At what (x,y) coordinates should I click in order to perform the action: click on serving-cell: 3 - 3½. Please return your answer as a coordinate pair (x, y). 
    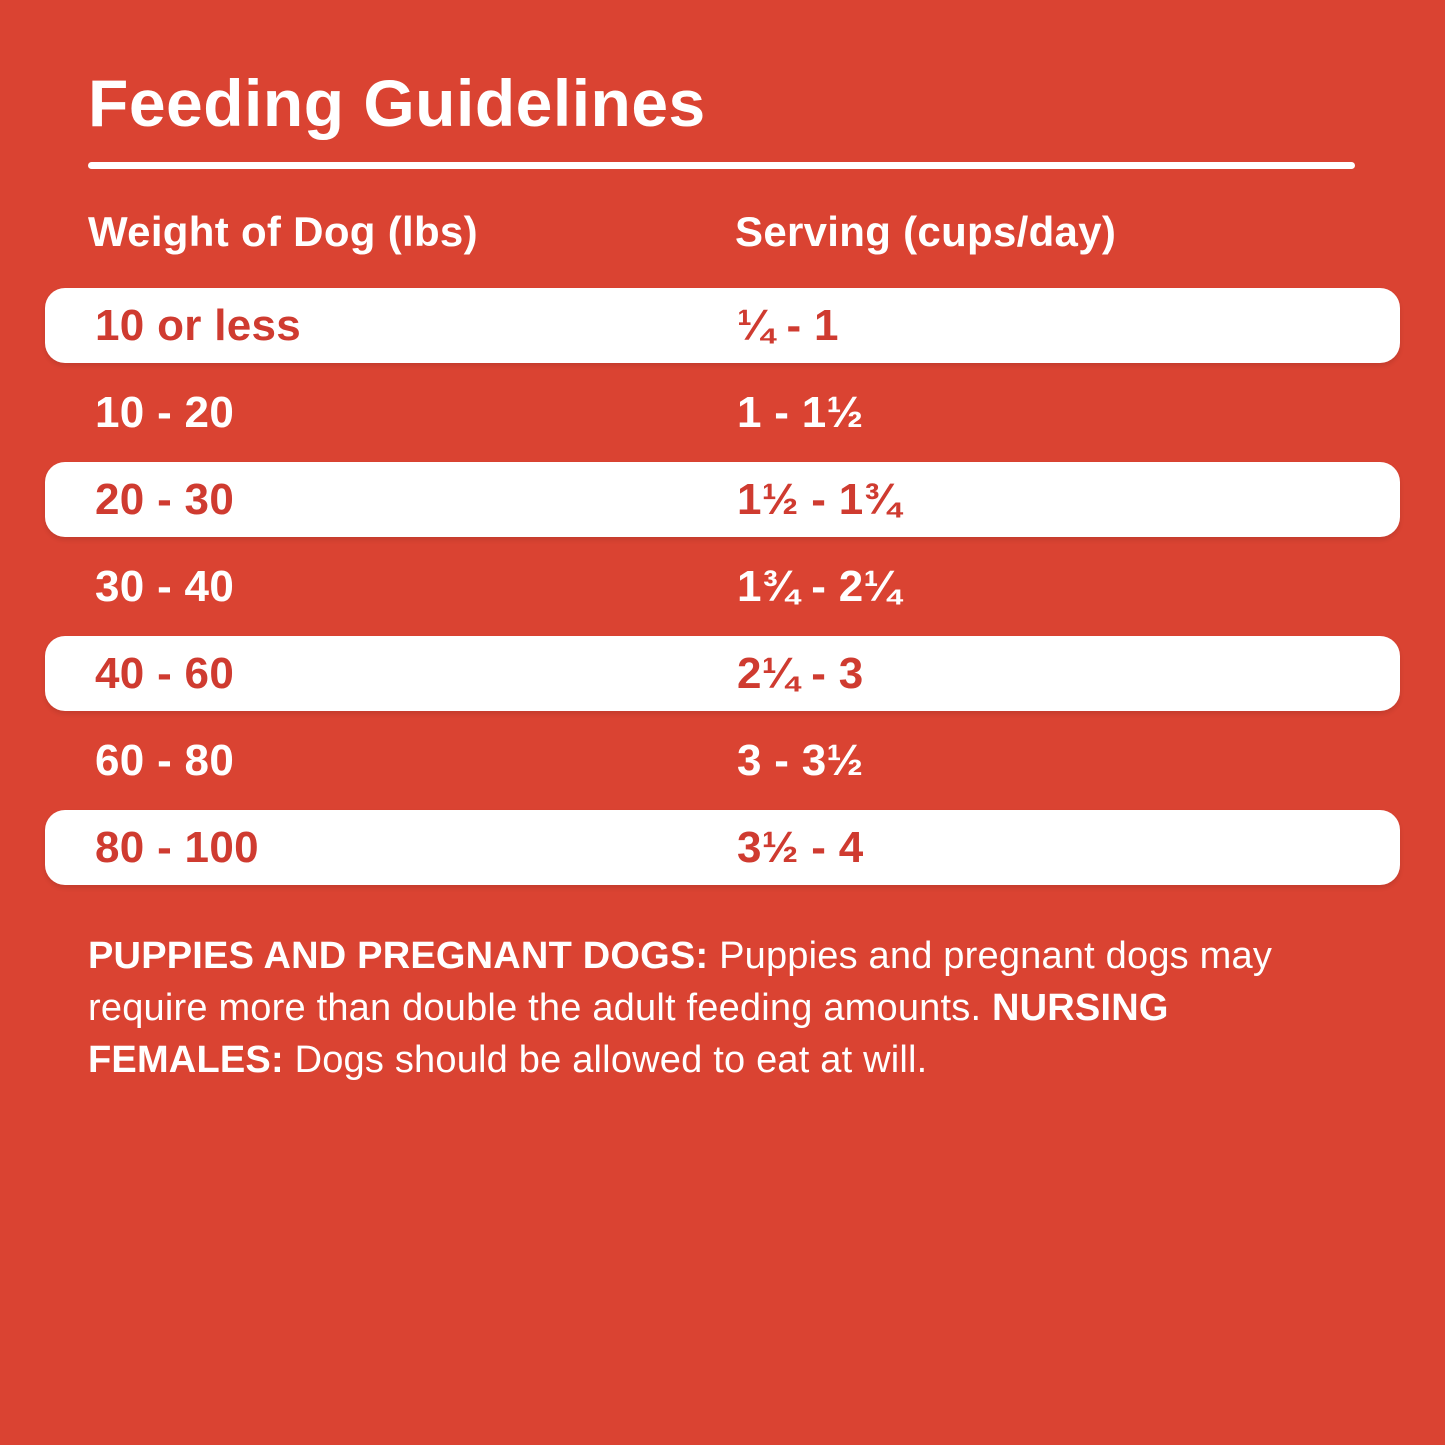
    Looking at the image, I should click on (800, 760).